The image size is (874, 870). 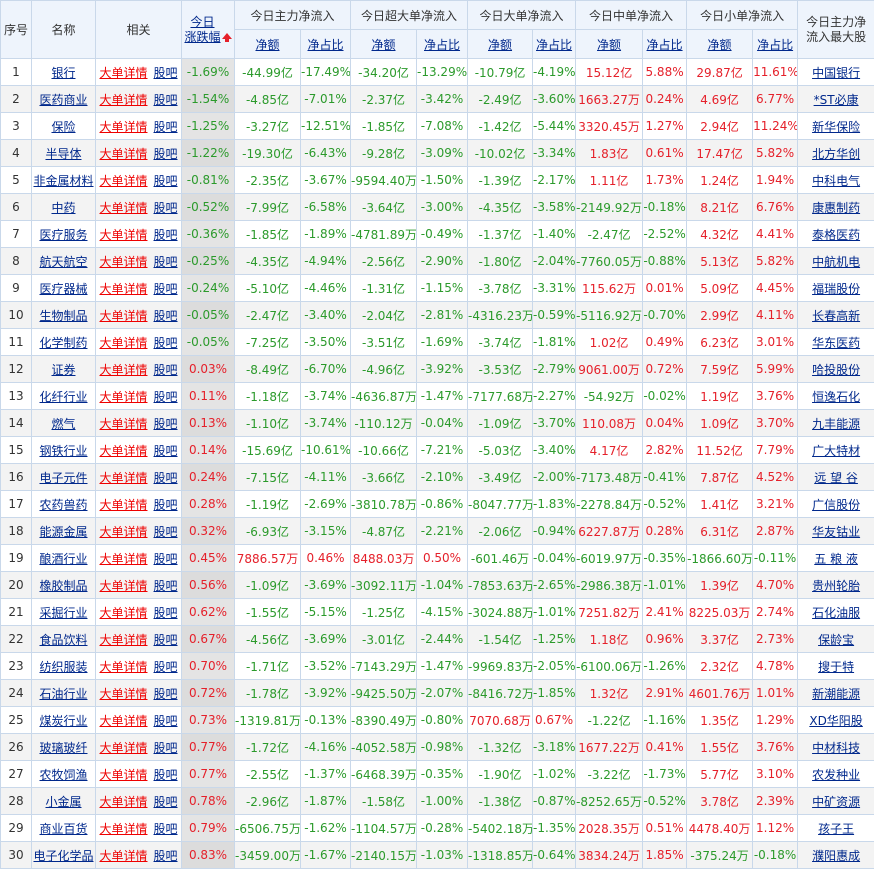 I want to click on sort-m-amount: 净额, so click(x=609, y=44).